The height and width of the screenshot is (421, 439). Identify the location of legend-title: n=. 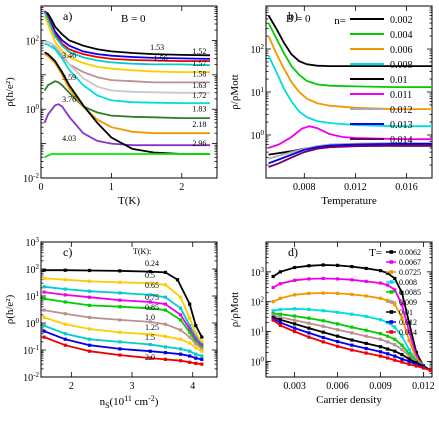
(340, 21).